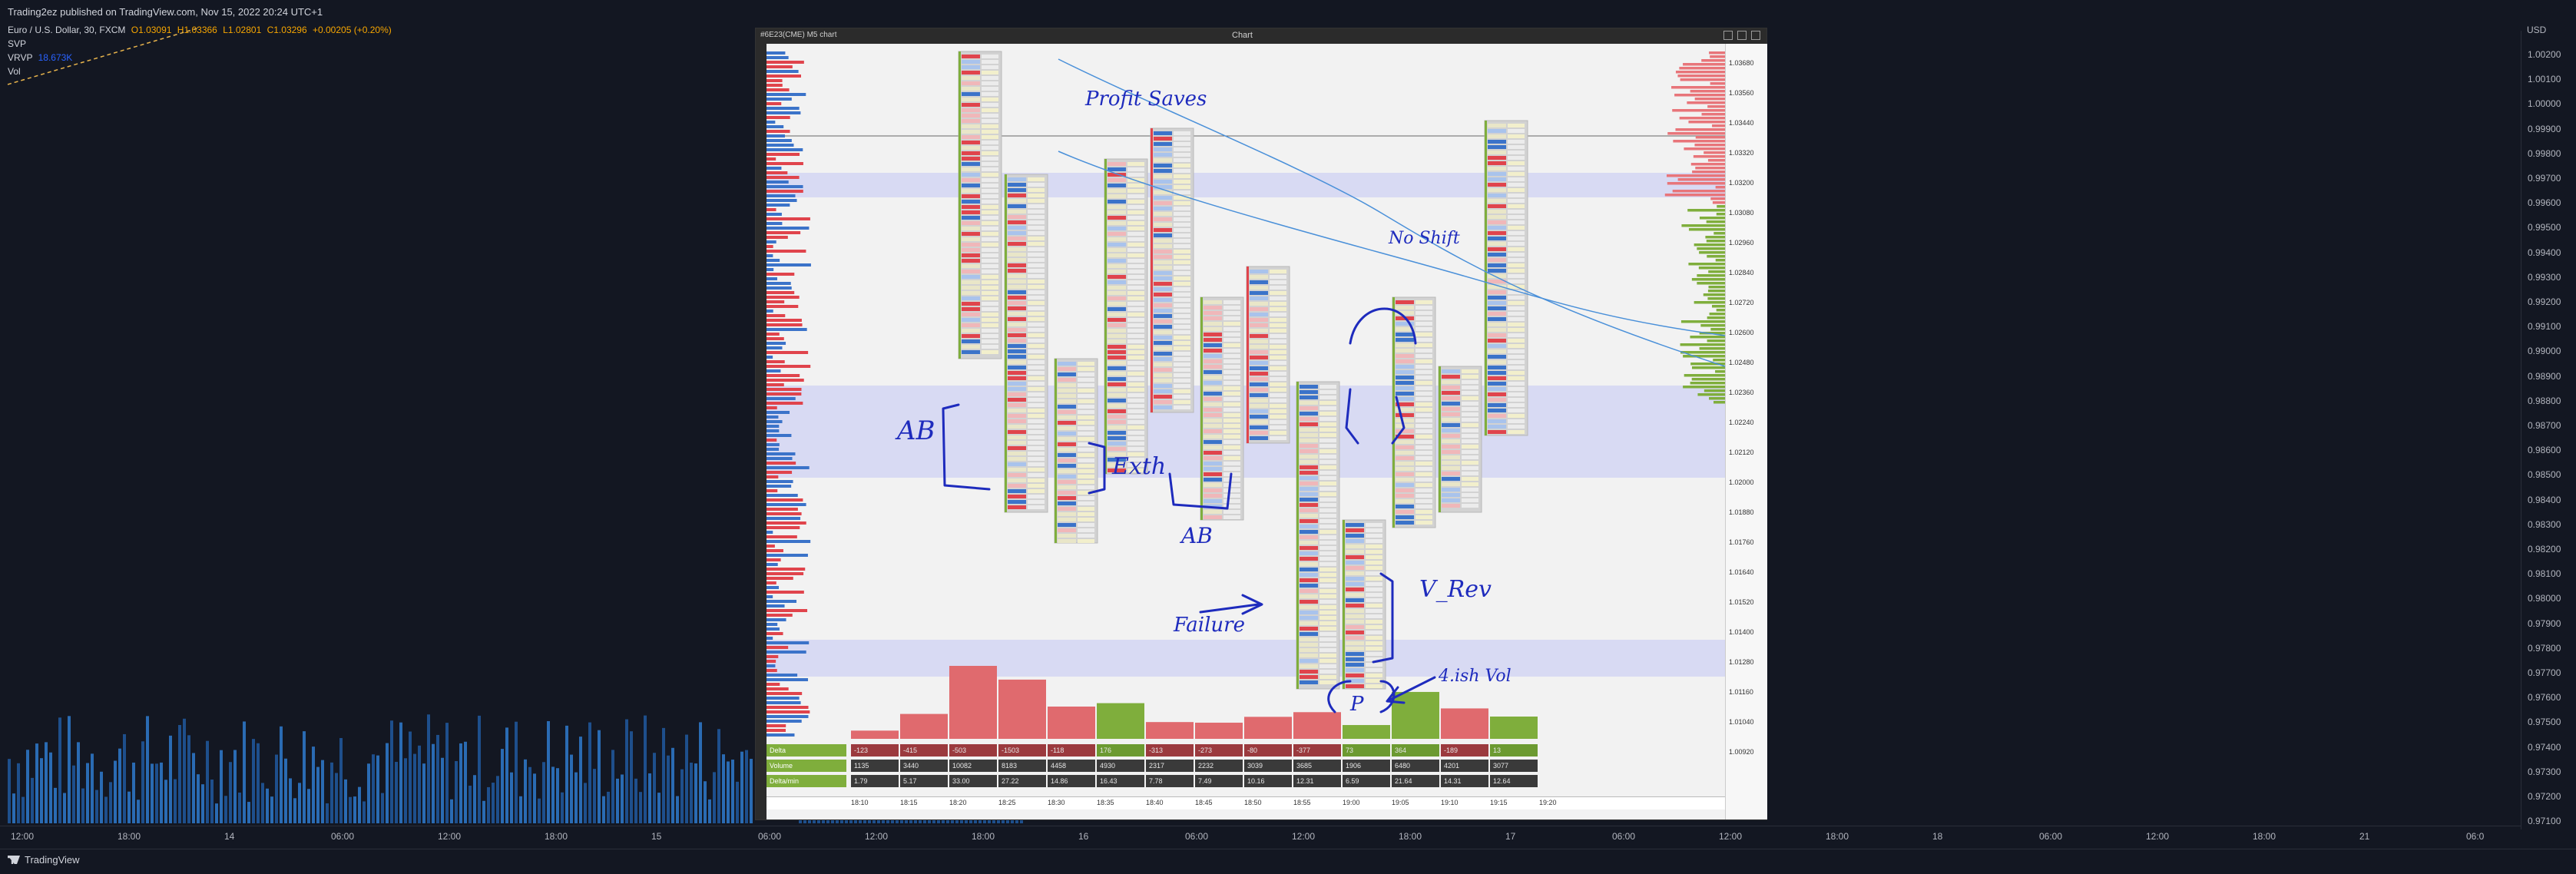  Describe the element at coordinates (1026, 343) in the screenshot. I see `footprint-cluster` at that location.